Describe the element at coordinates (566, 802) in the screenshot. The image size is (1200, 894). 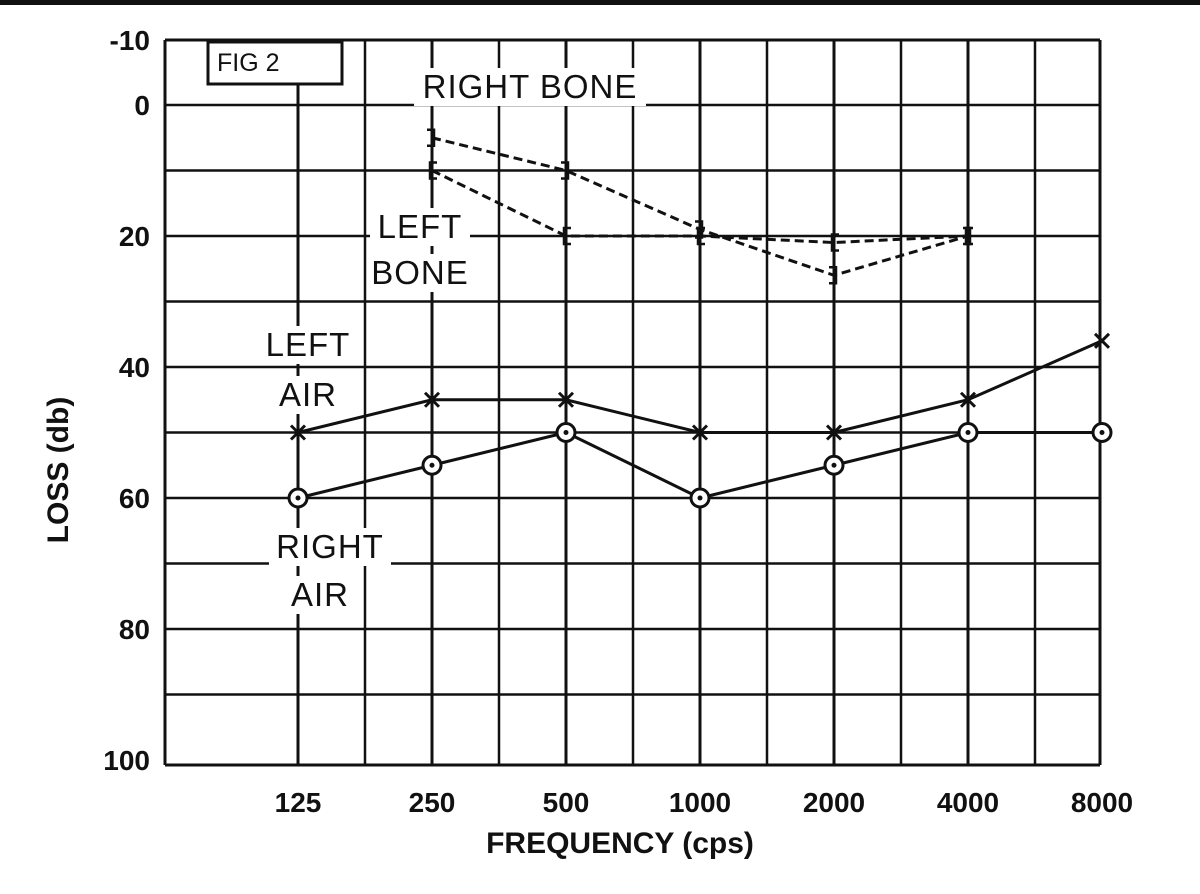
I see `x-tick-label: 500` at that location.